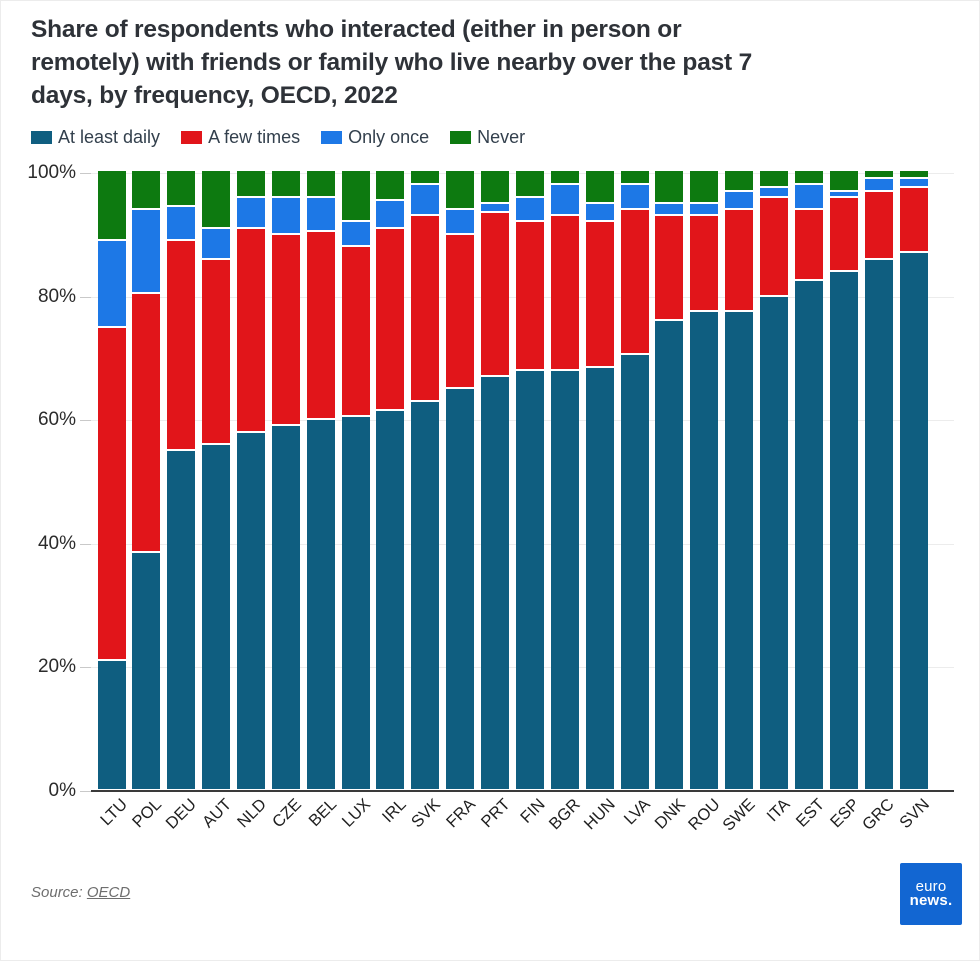  I want to click on bar-segment-ESP-at-least-daily, so click(843, 530).